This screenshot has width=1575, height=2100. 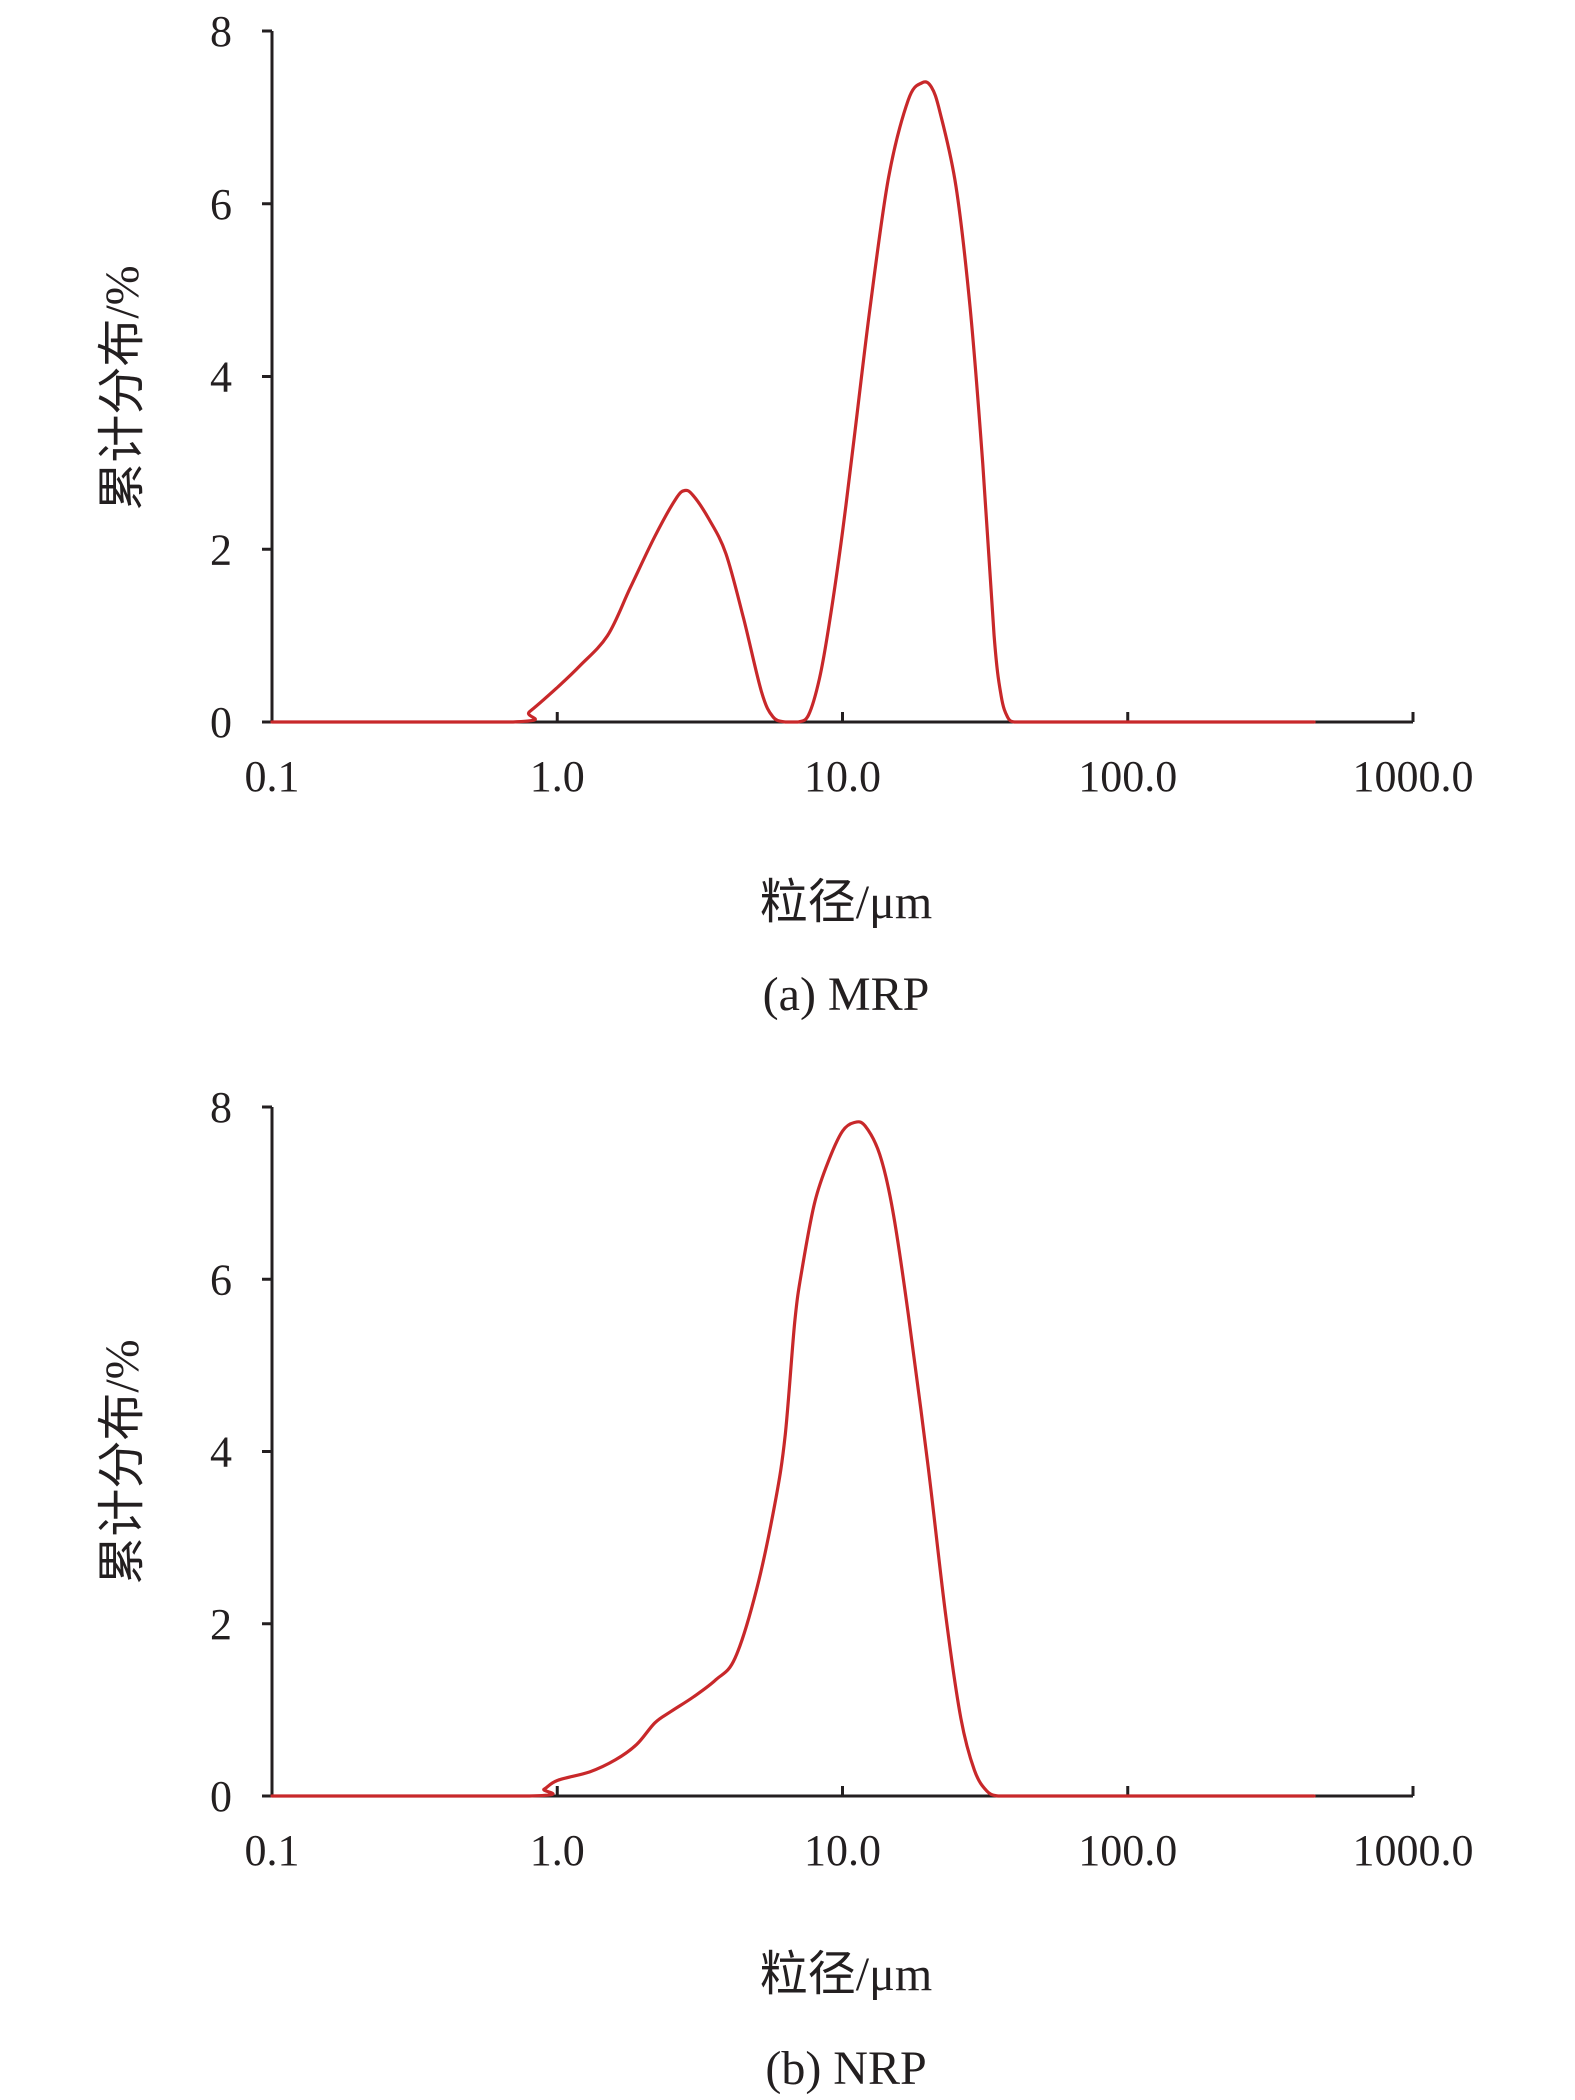 What do you see at coordinates (845, 2068) in the screenshot?
I see `chart-caption: (b) NRP` at bounding box center [845, 2068].